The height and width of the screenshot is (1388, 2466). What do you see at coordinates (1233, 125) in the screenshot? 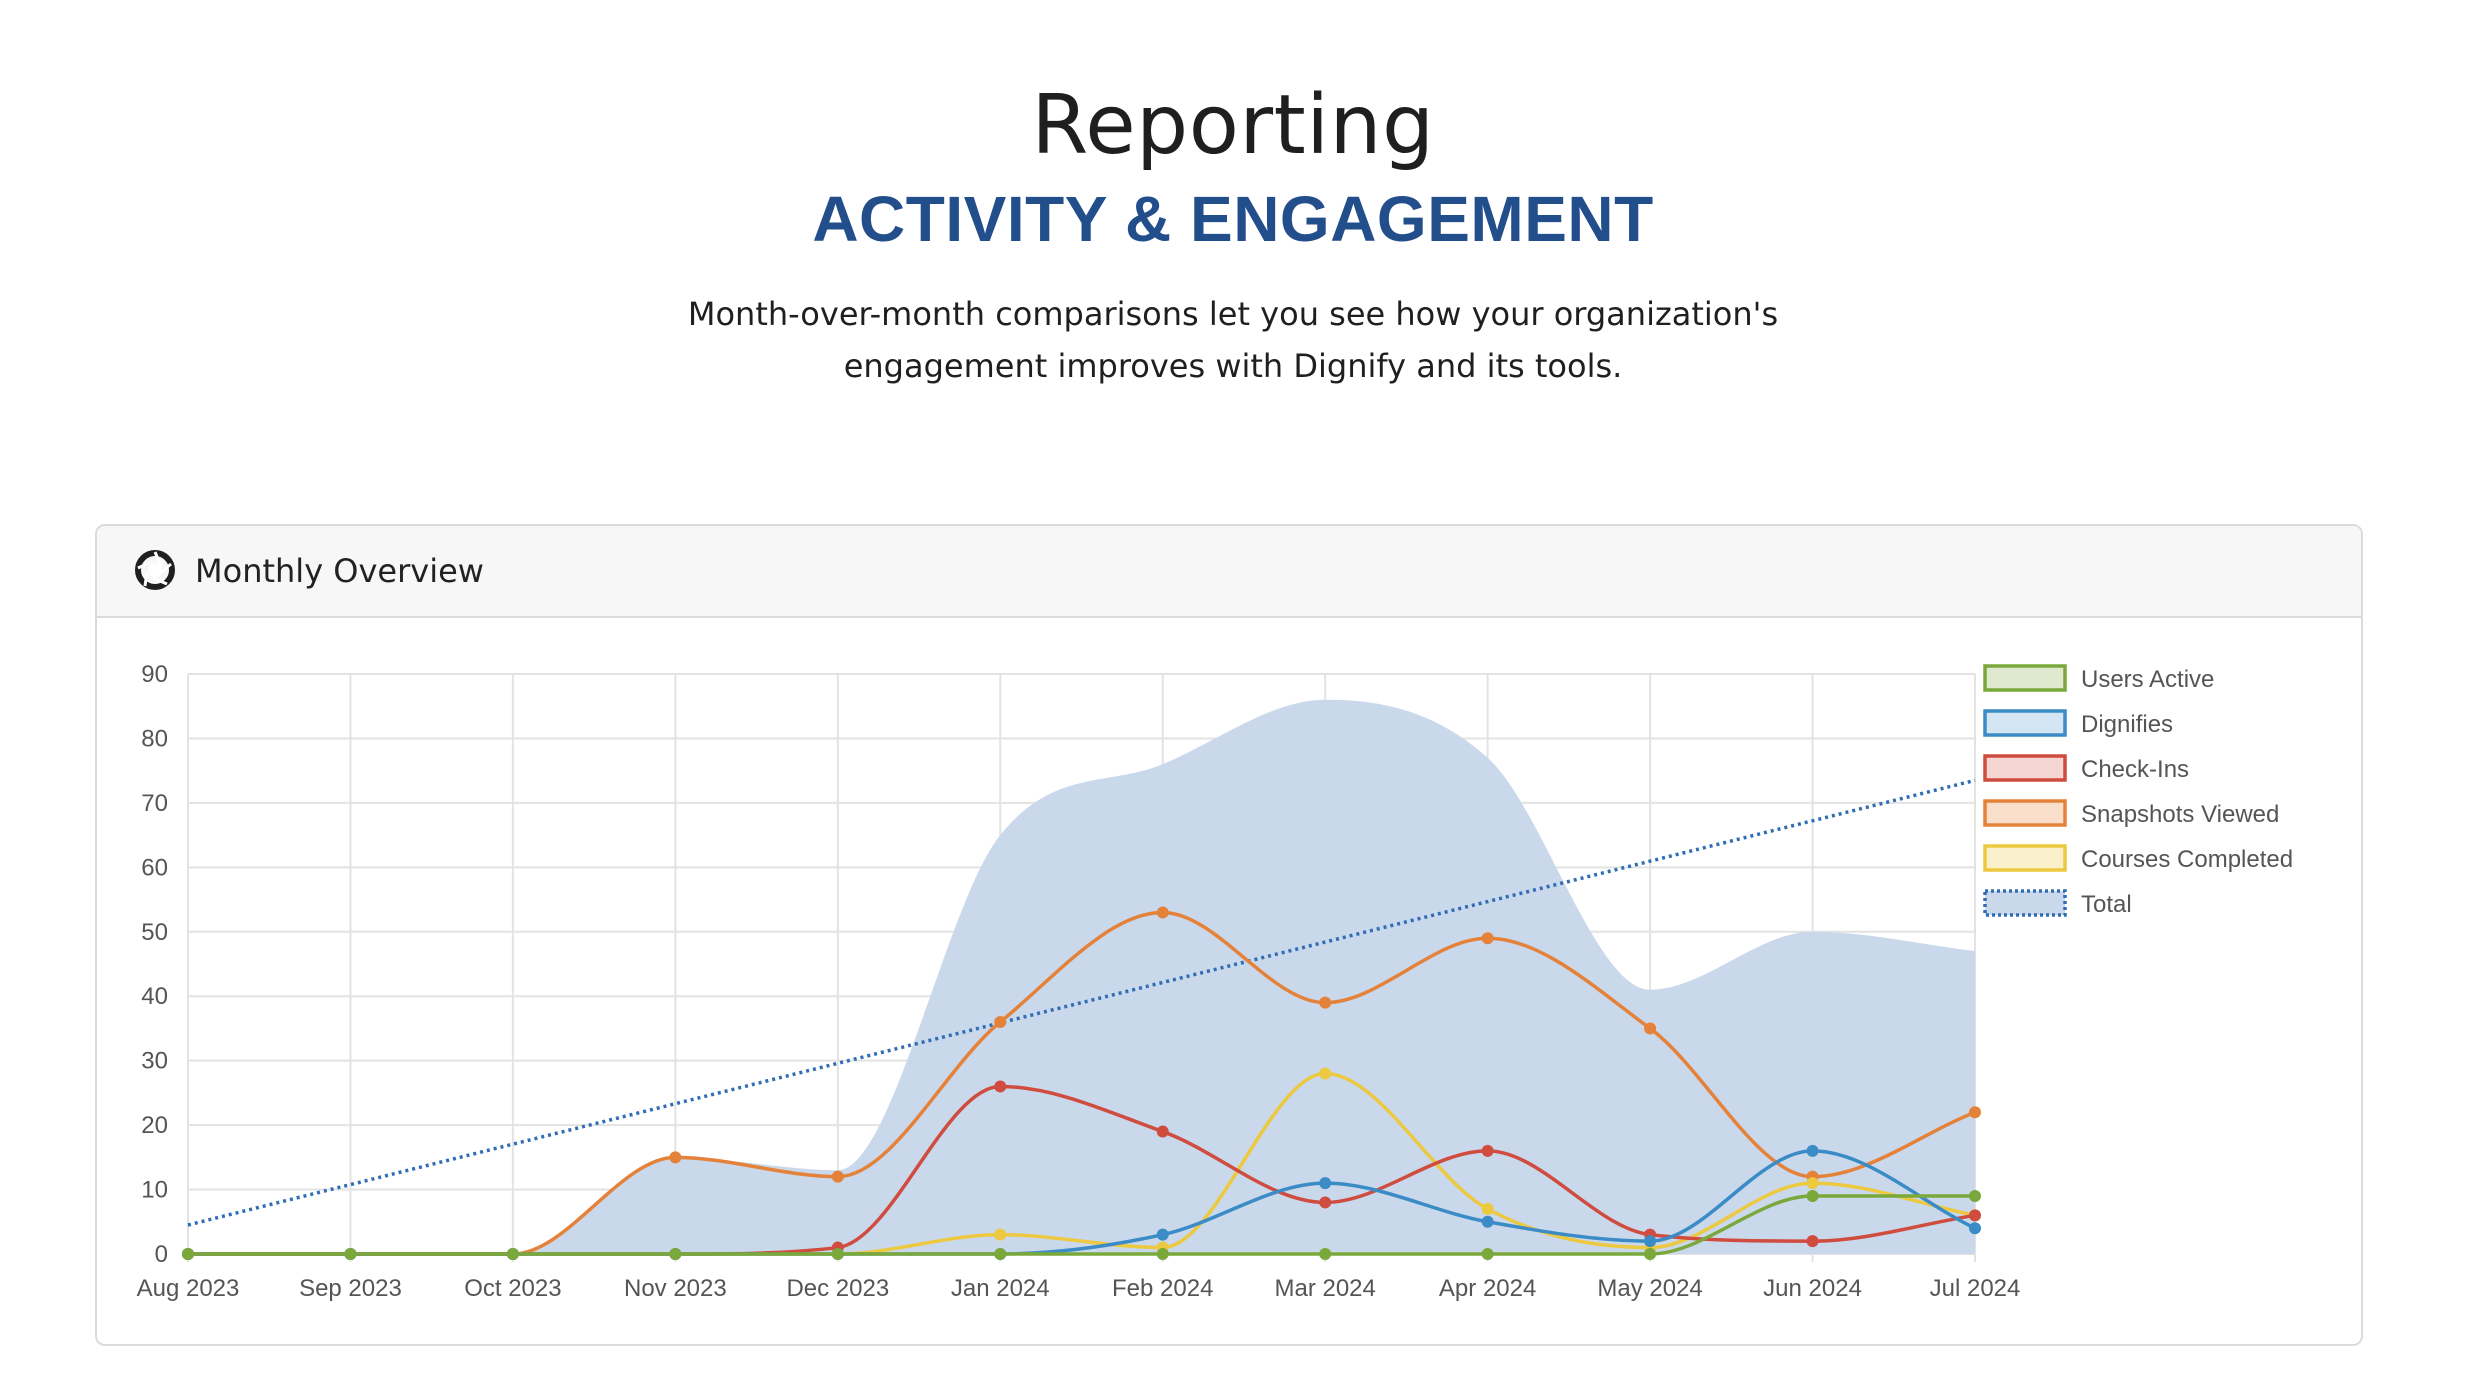
I see `page-title: Reporting` at bounding box center [1233, 125].